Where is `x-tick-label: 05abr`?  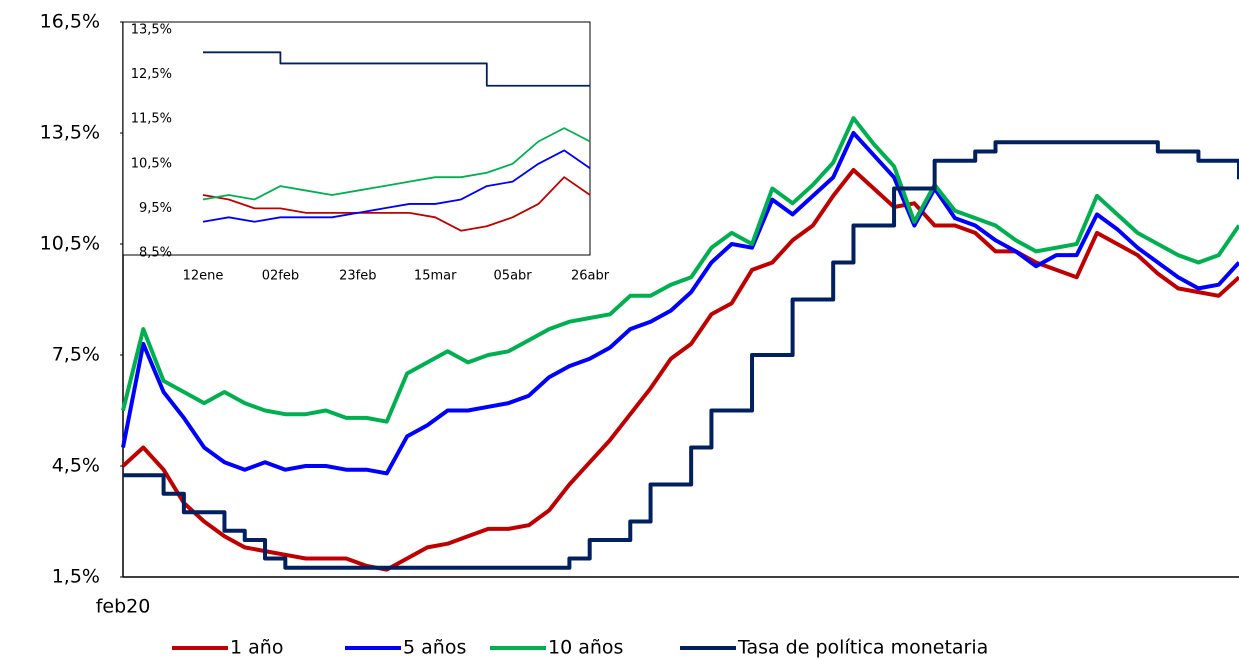 x-tick-label: 05abr is located at coordinates (513, 276).